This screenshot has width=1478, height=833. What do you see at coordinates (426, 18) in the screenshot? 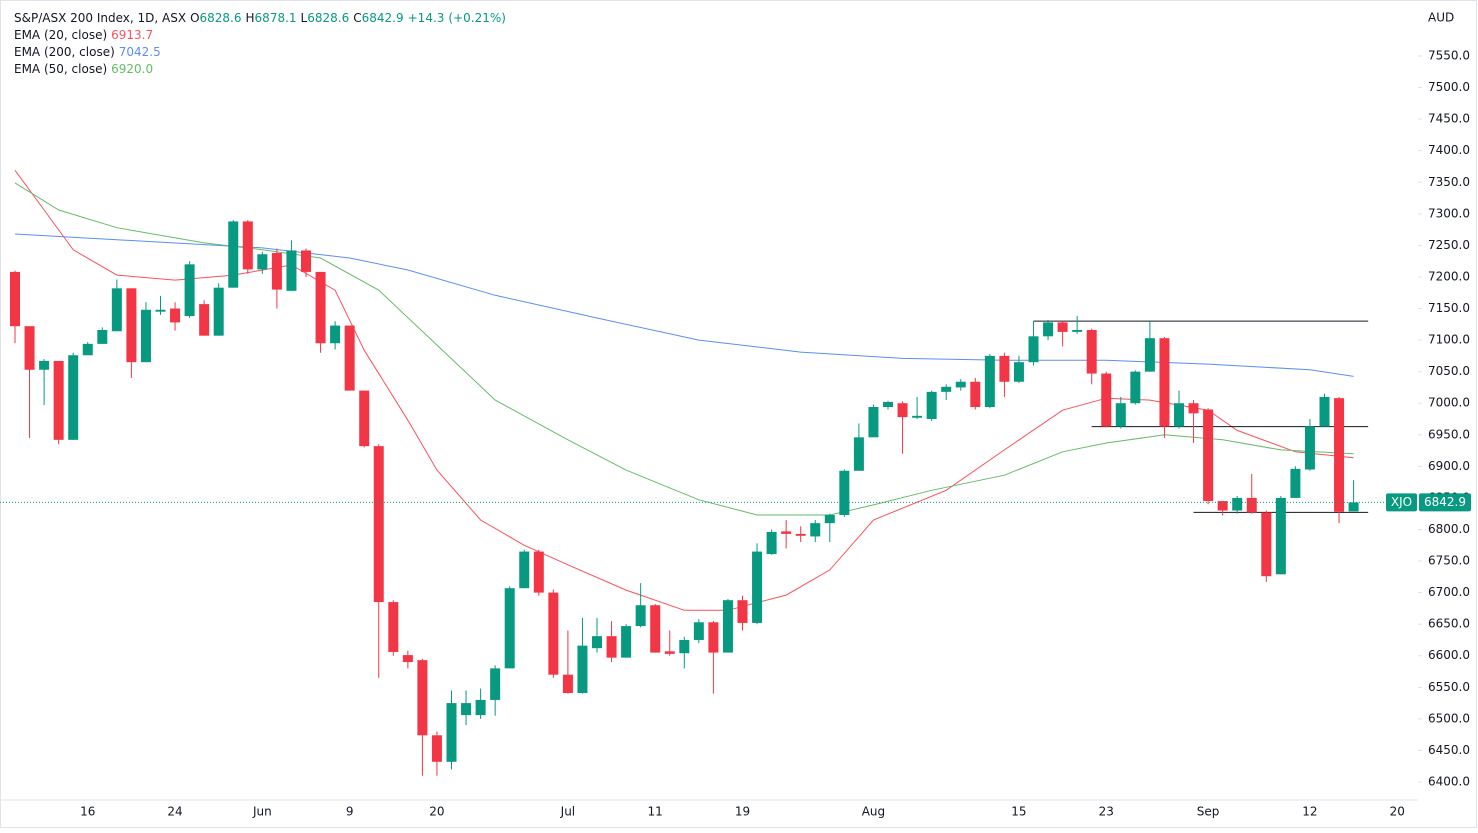
I see `change: +14.3` at bounding box center [426, 18].